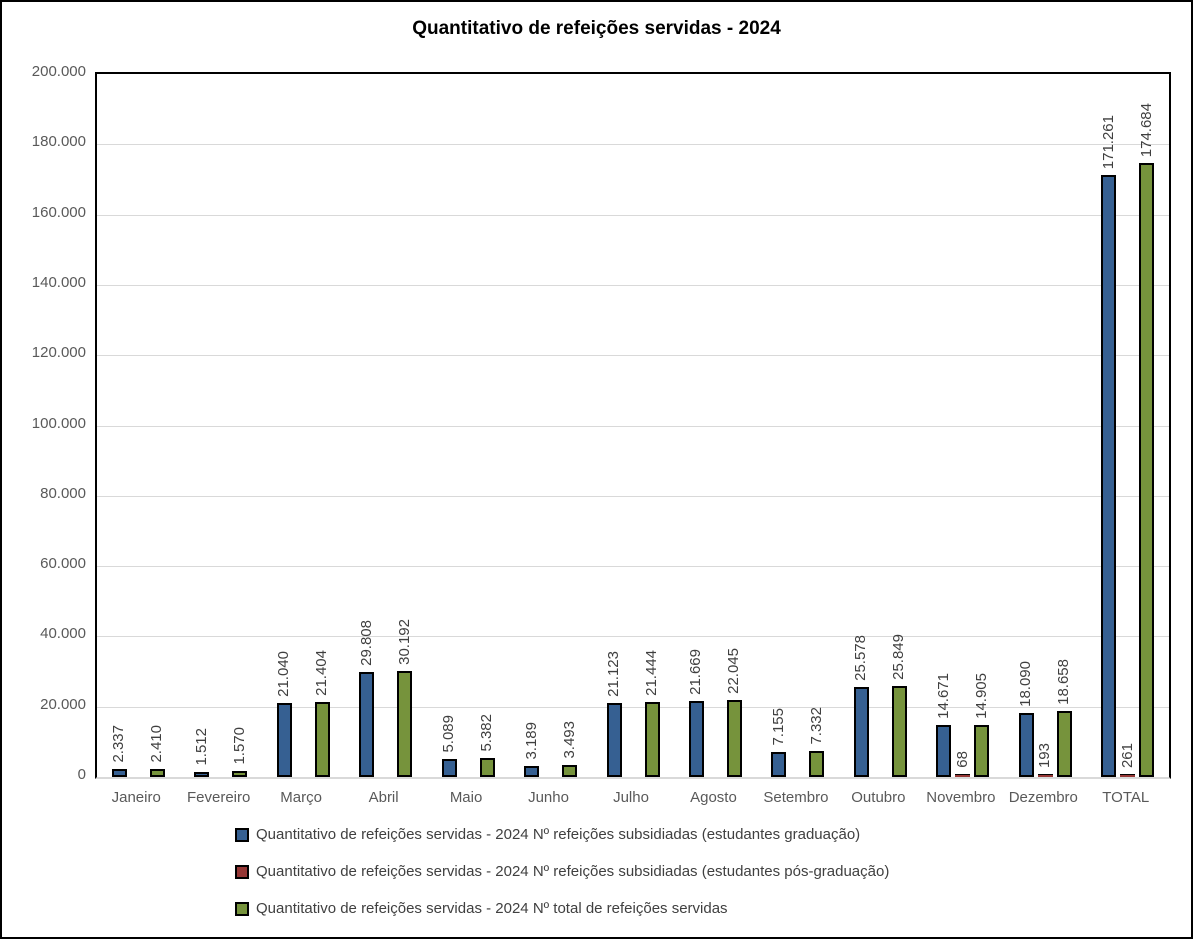 The height and width of the screenshot is (939, 1193). Describe the element at coordinates (1043, 797) in the screenshot. I see `x-axis-label-dezembro: Dezembro` at that location.